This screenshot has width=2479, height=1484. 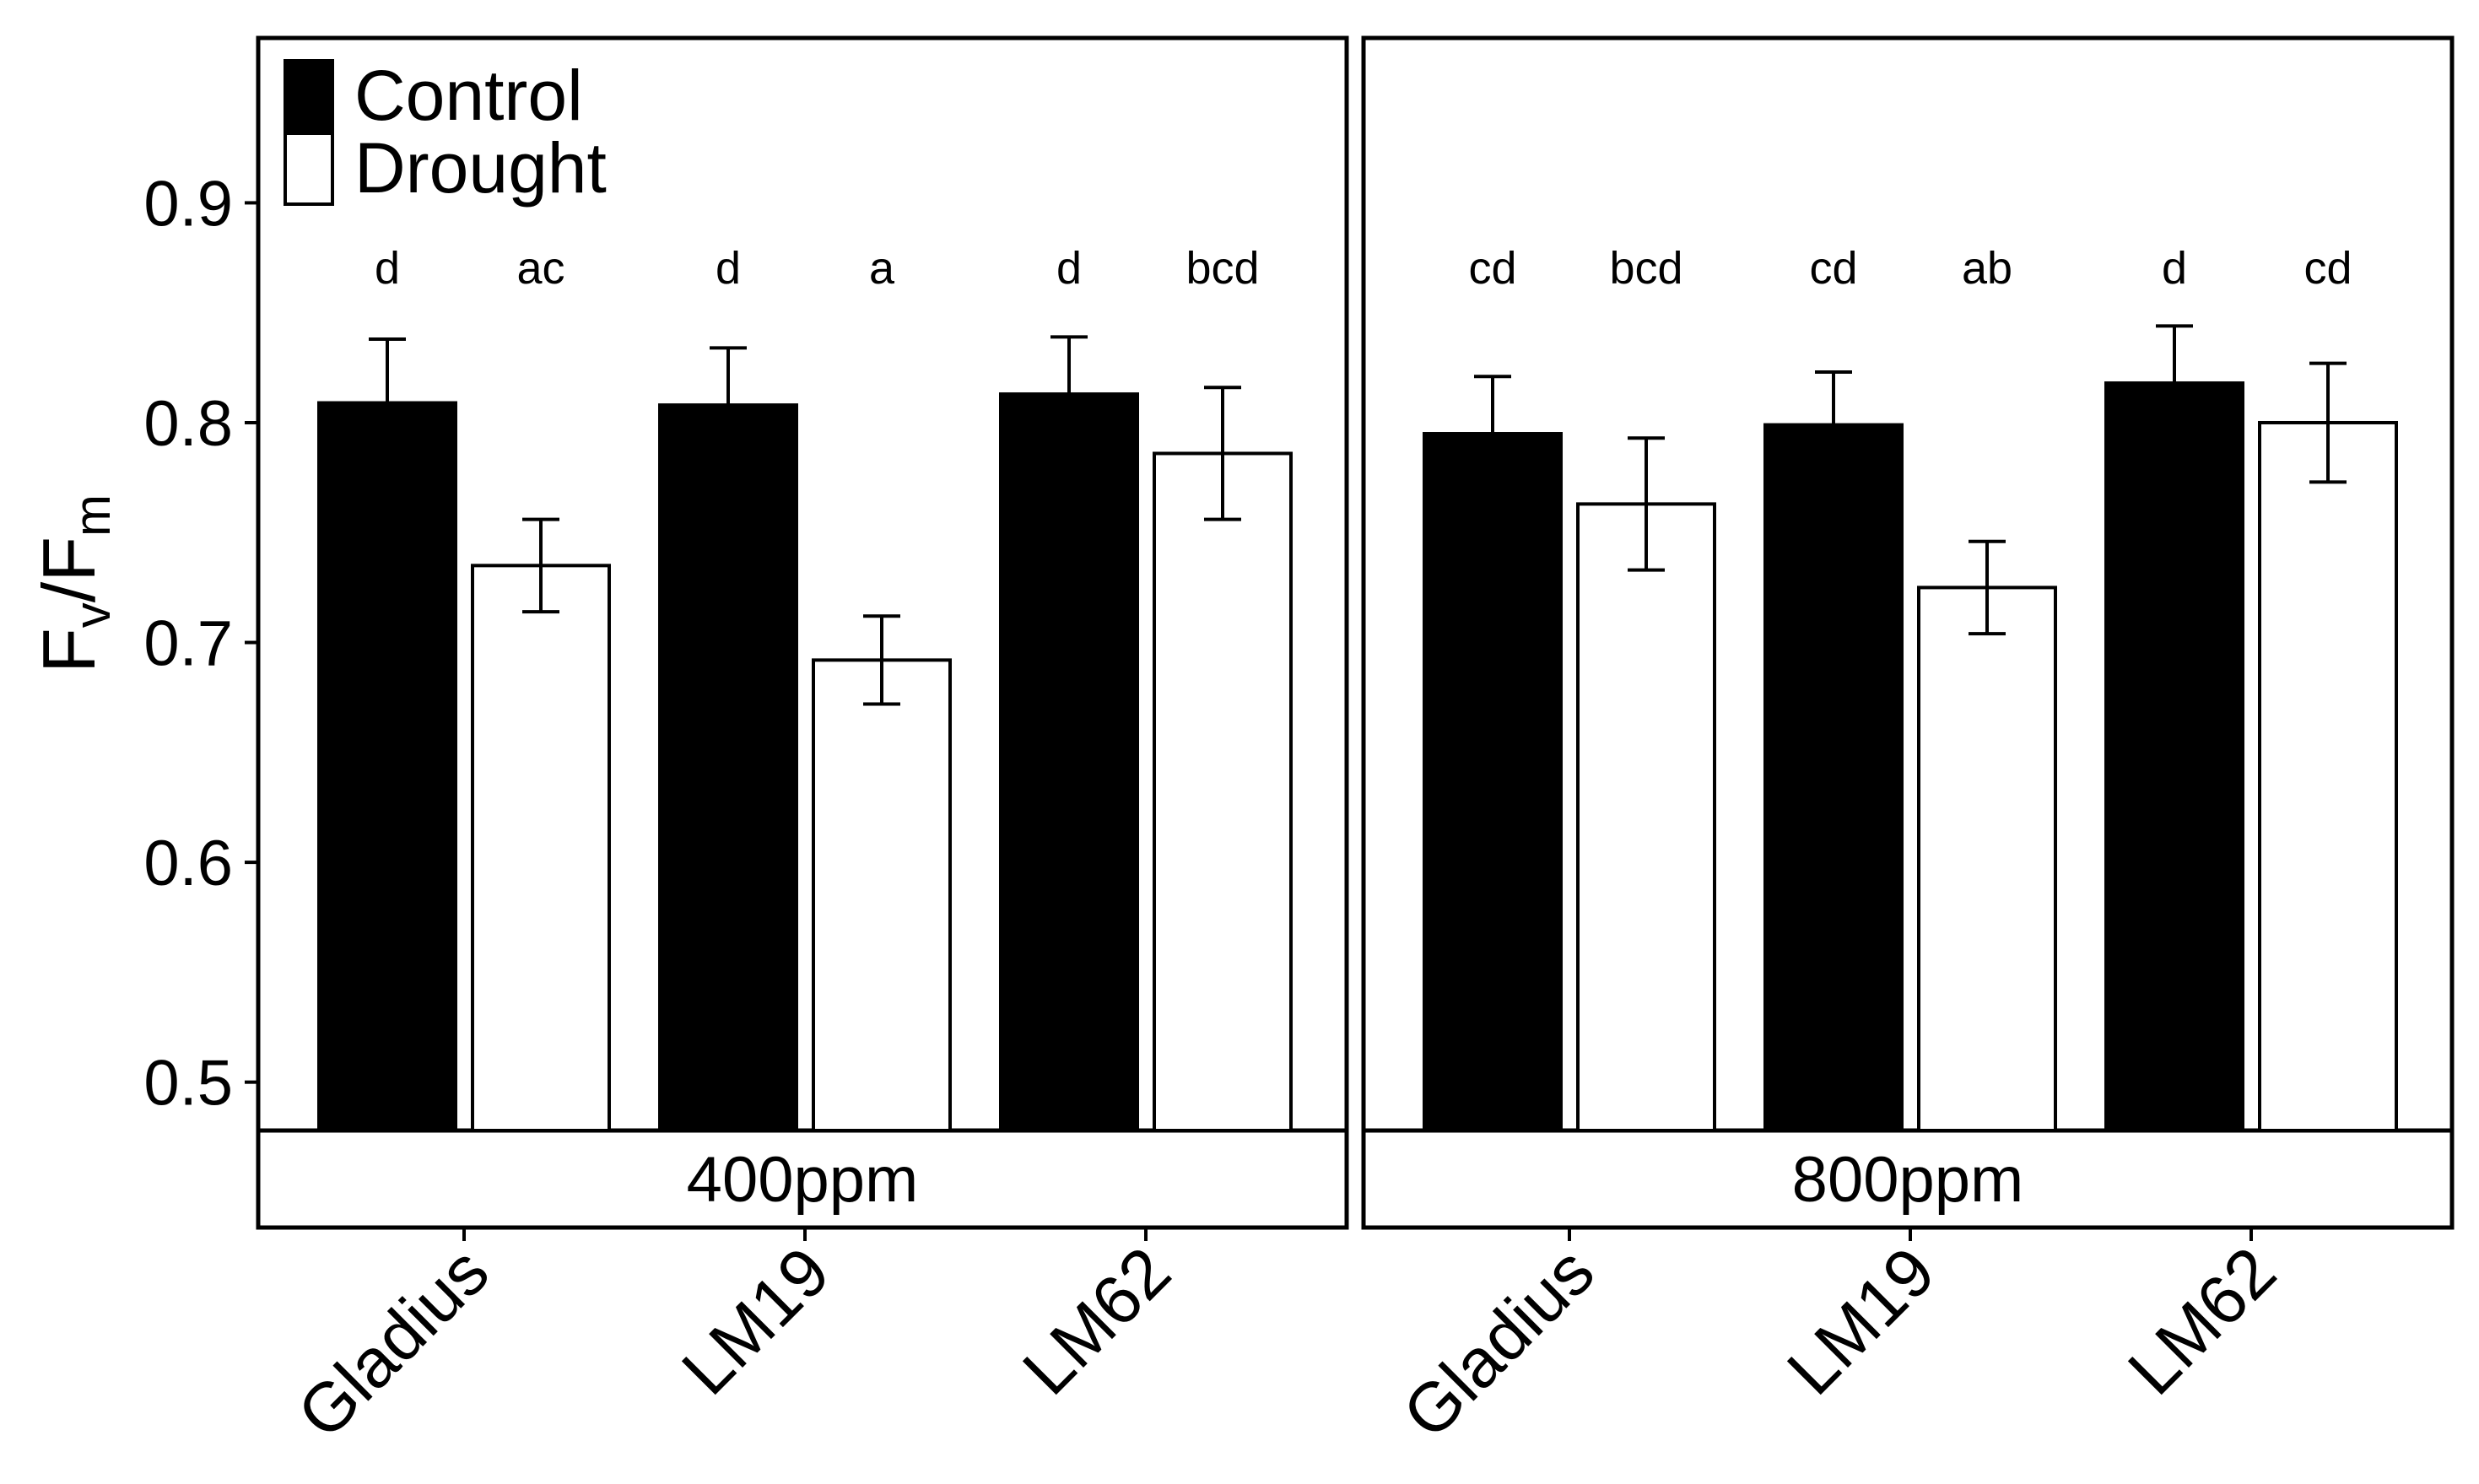 What do you see at coordinates (188, 644) in the screenshot?
I see `y-tick-label: 0.7` at bounding box center [188, 644].